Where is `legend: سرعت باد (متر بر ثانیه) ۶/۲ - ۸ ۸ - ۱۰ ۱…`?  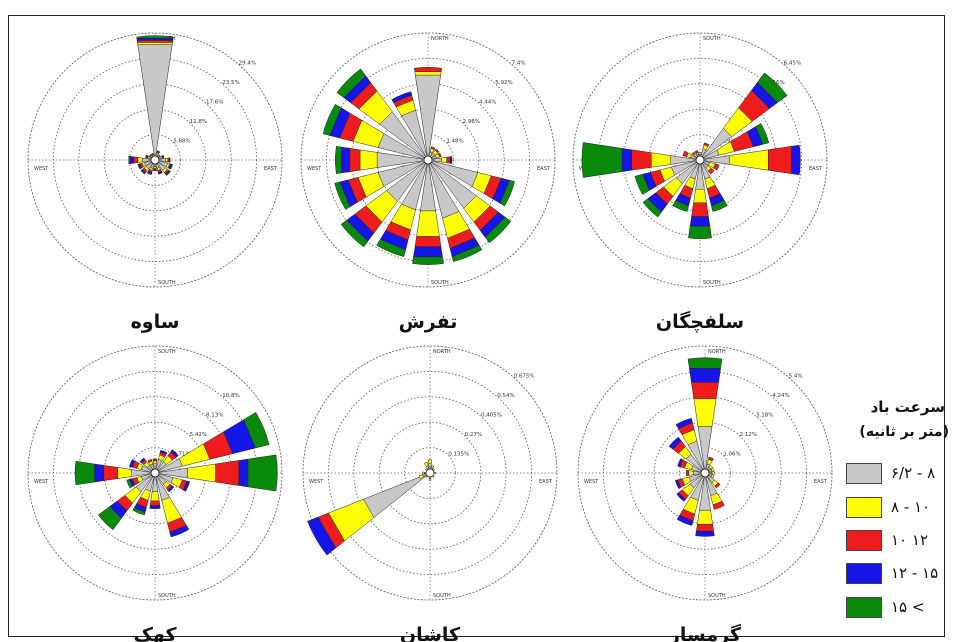
legend: سرعت باد (متر بر ثانیه) ۶/۲ - ۸ ۸ - ۱۰ ۱… is located at coordinates (895, 508).